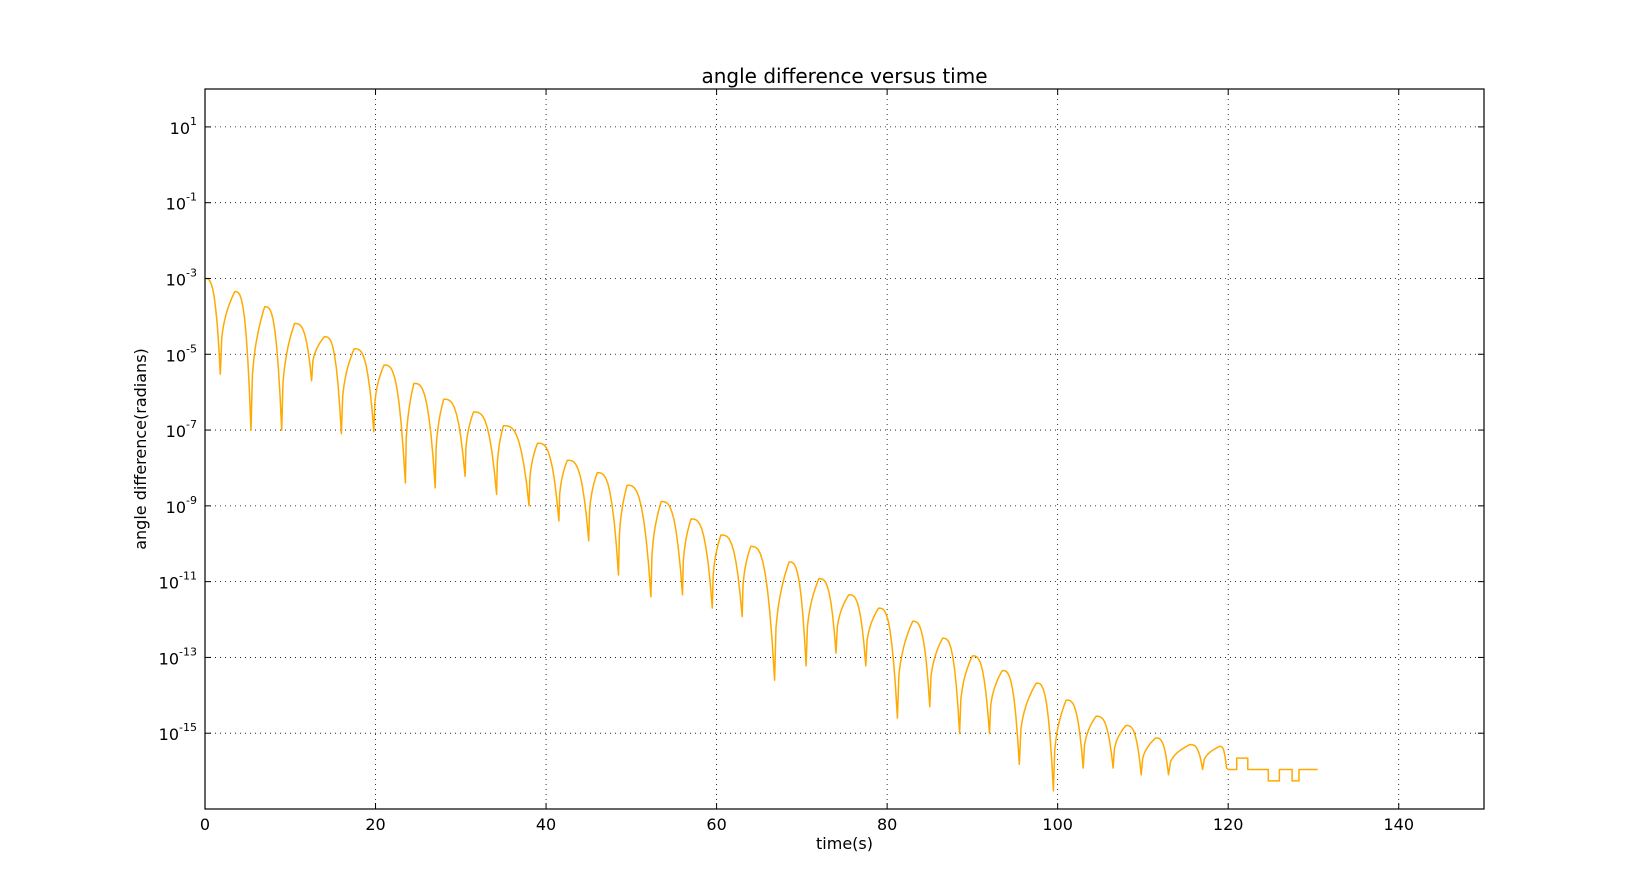  What do you see at coordinates (181, 429) in the screenshot?
I see `y-tick-label: 10⁻⁷` at bounding box center [181, 429].